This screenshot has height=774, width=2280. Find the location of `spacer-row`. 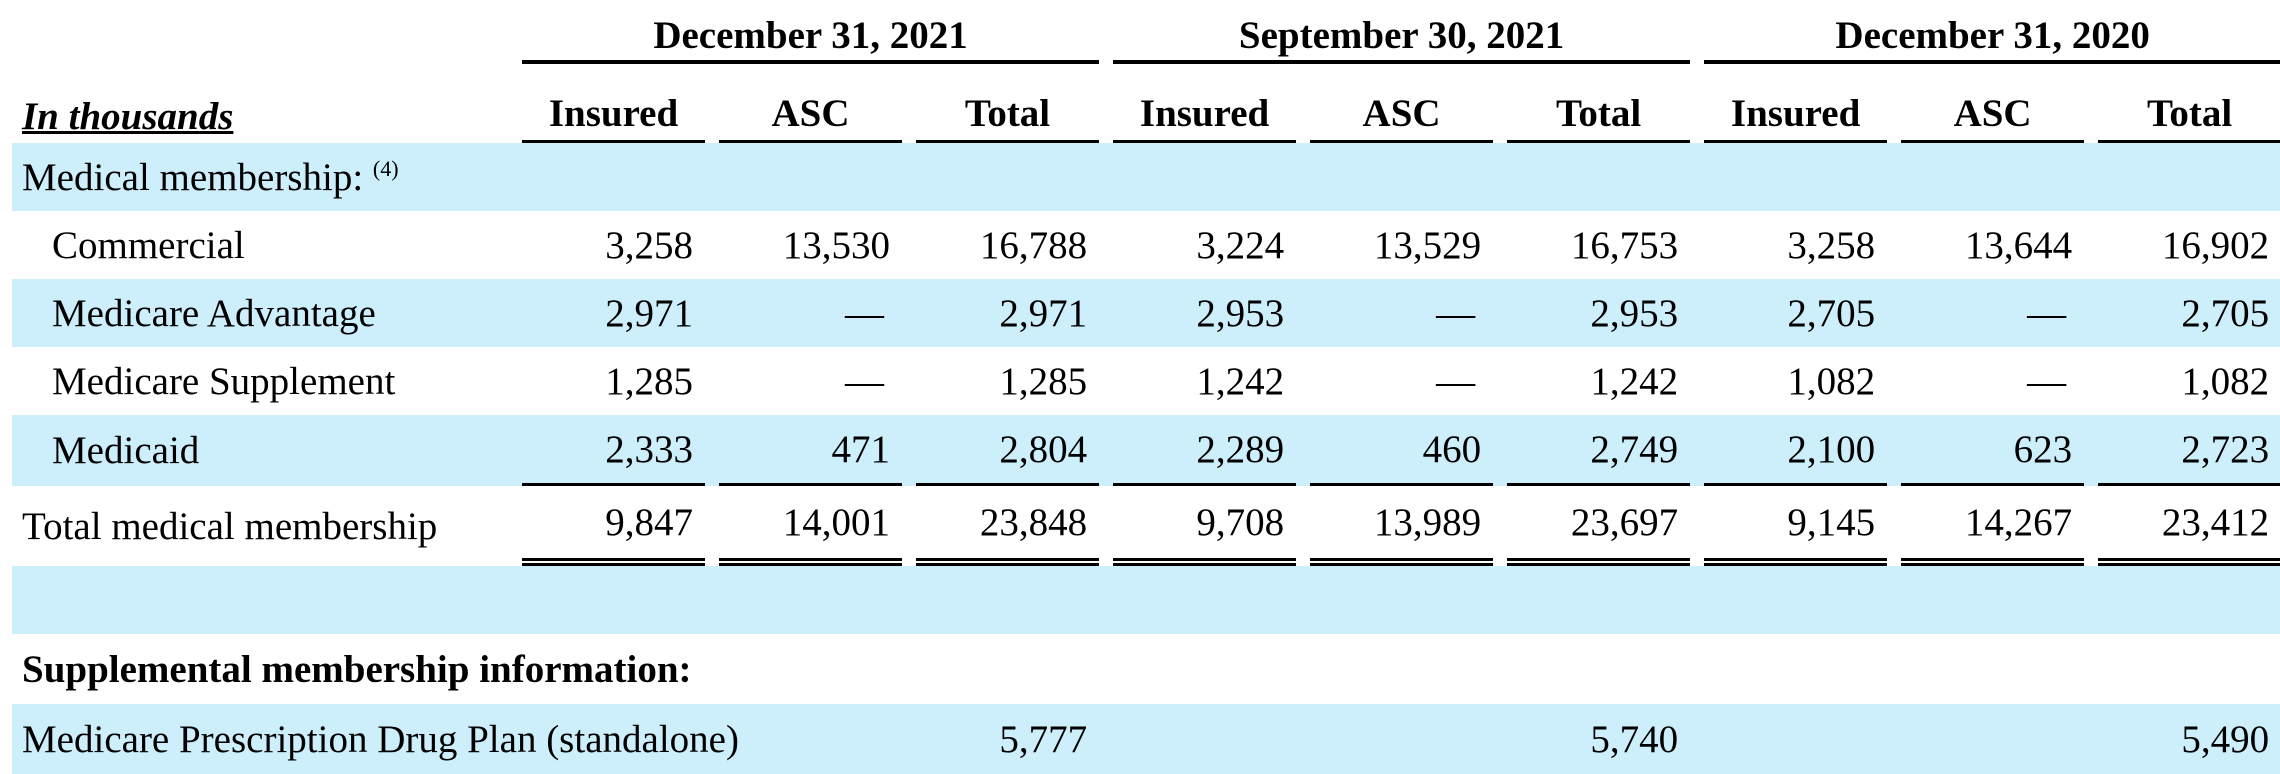

spacer-row is located at coordinates (1146, 600).